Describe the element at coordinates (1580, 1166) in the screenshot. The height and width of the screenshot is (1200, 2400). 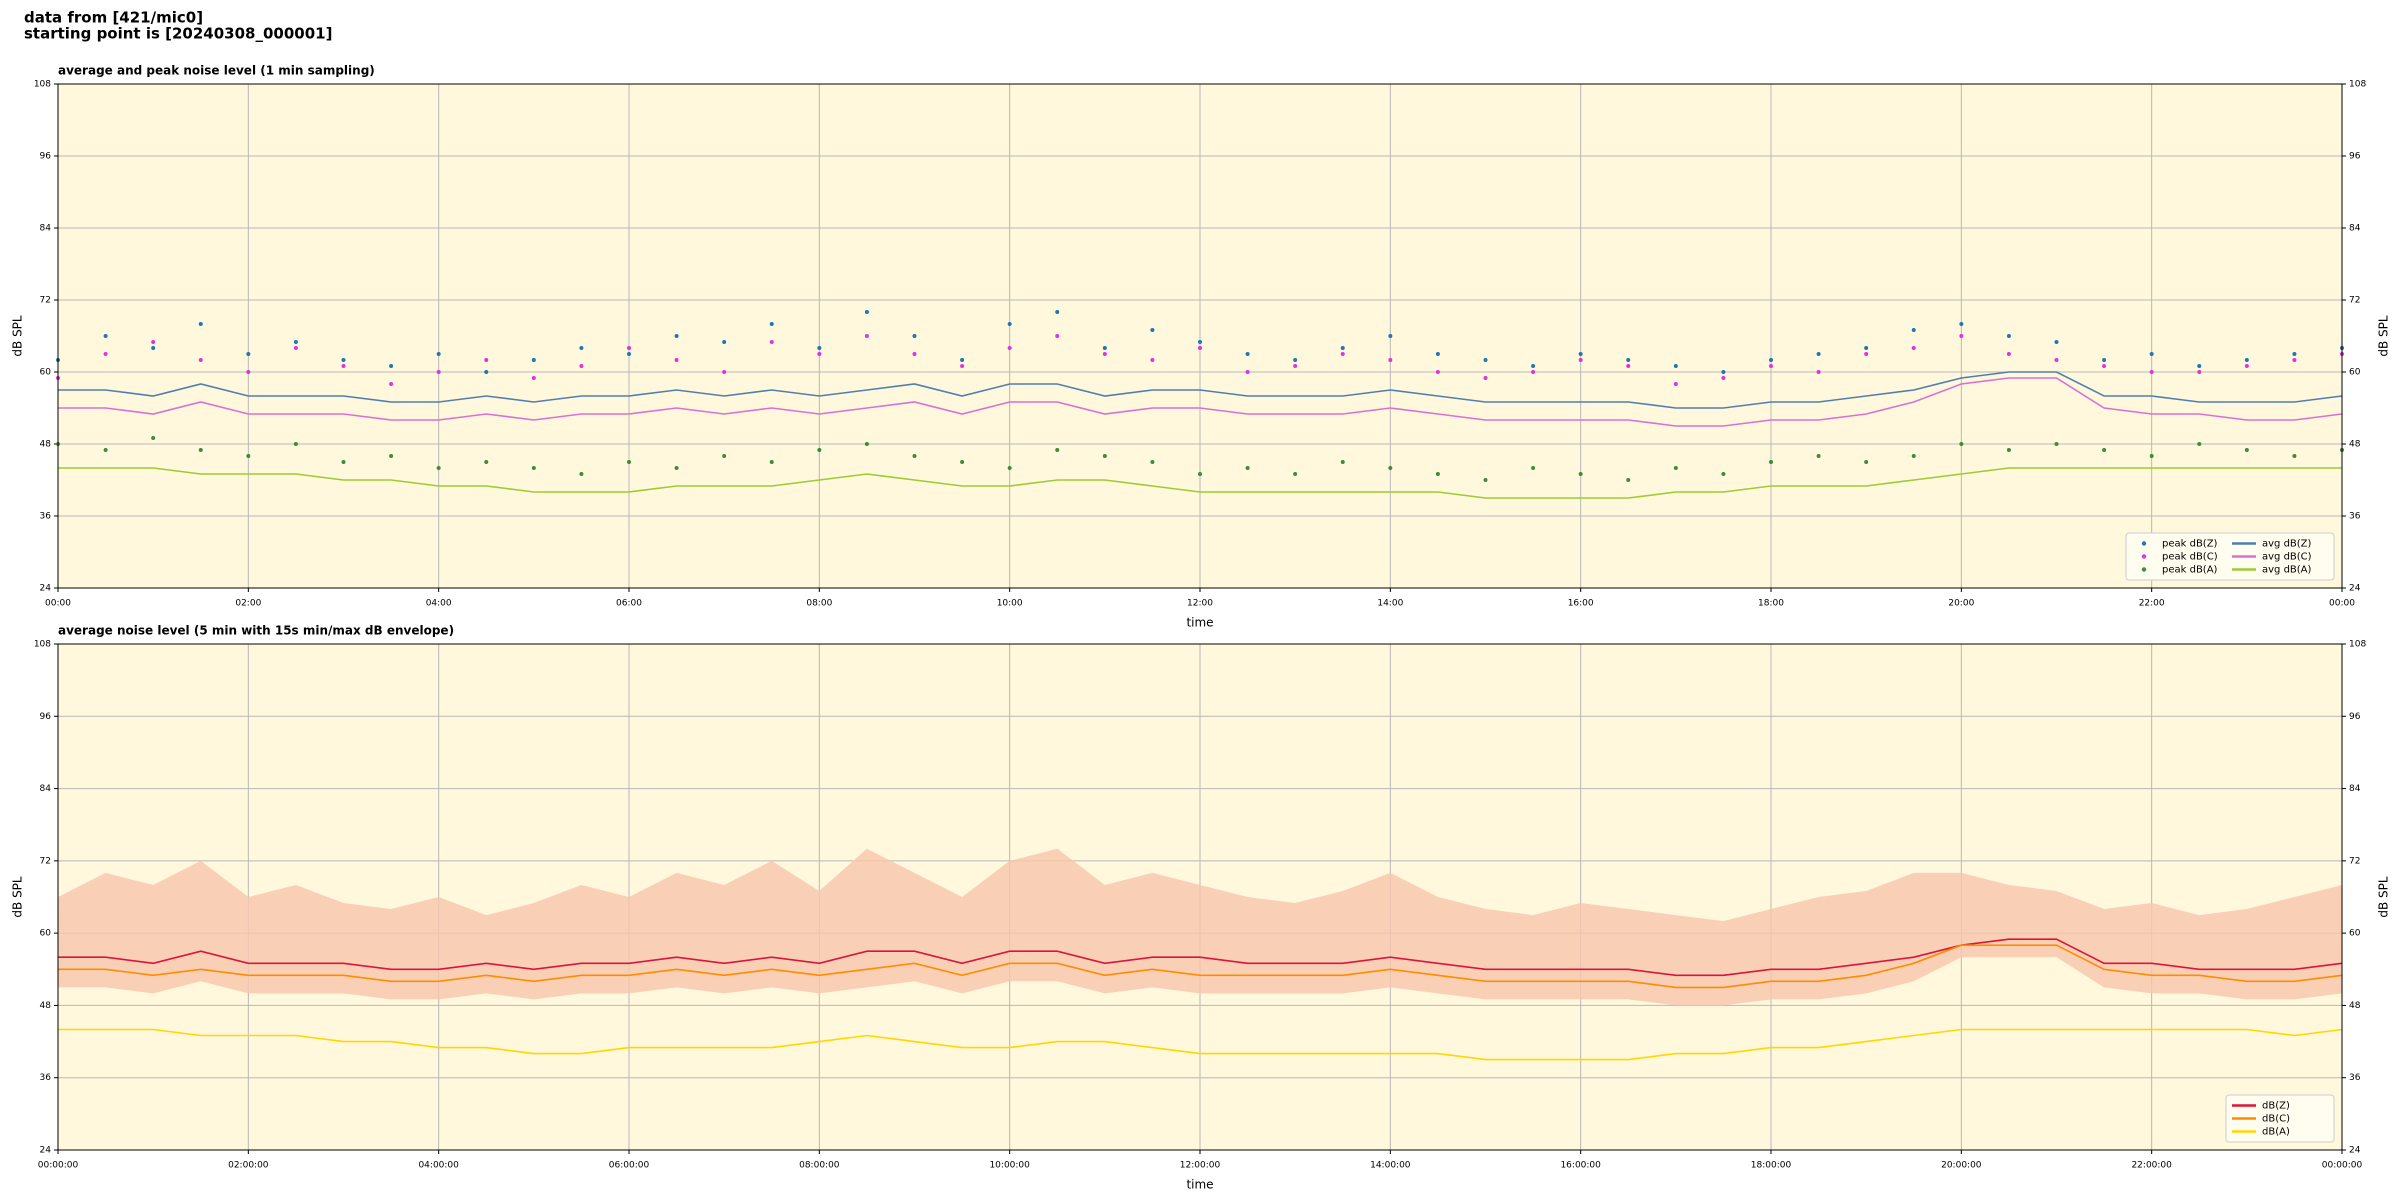
I see `x-tick-label: 16:00:00` at that location.